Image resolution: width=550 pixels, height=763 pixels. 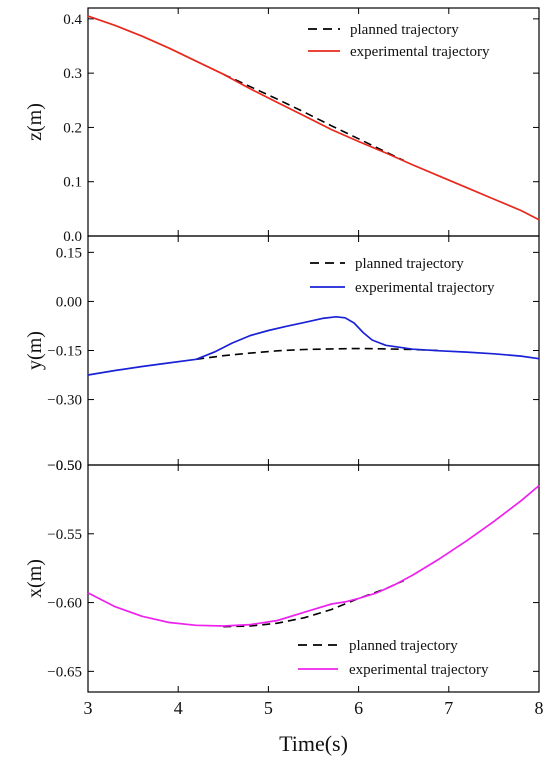 I want to click on y-tick-label: −0.15, so click(x=64, y=352).